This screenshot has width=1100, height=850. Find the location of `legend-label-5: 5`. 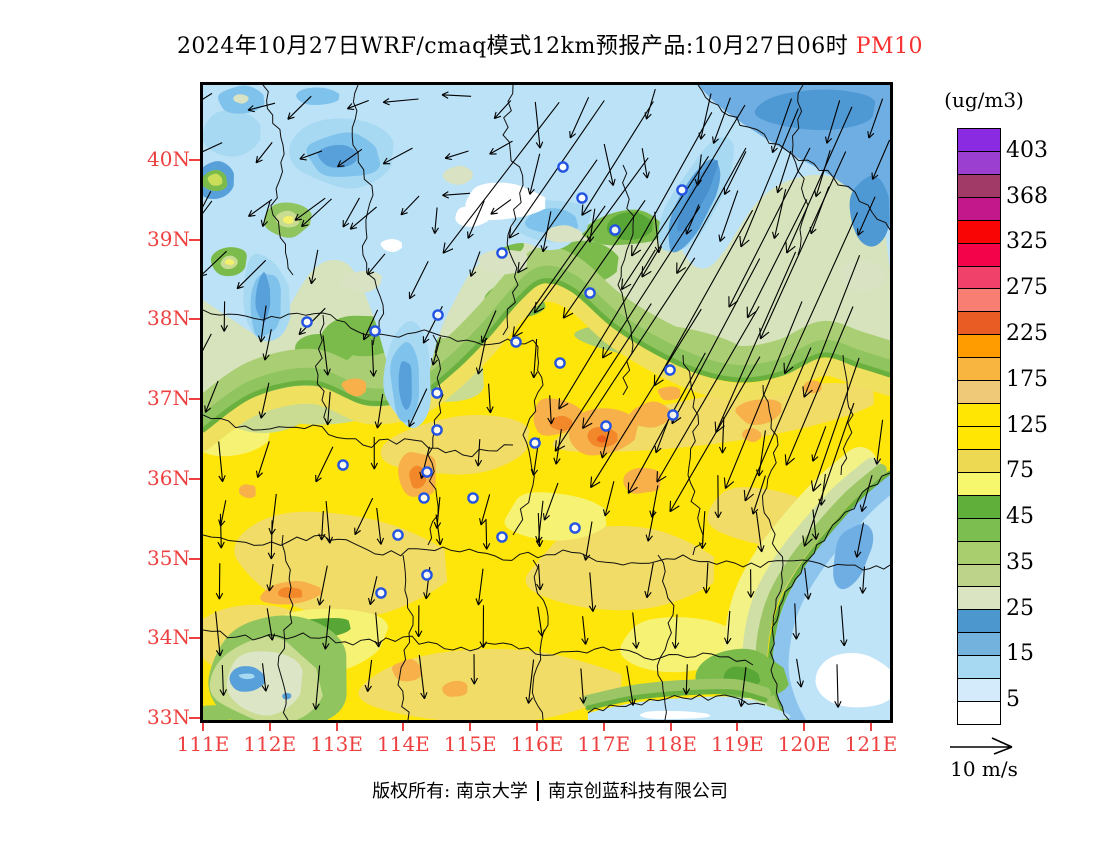

legend-label-5: 5 is located at coordinates (1013, 700).